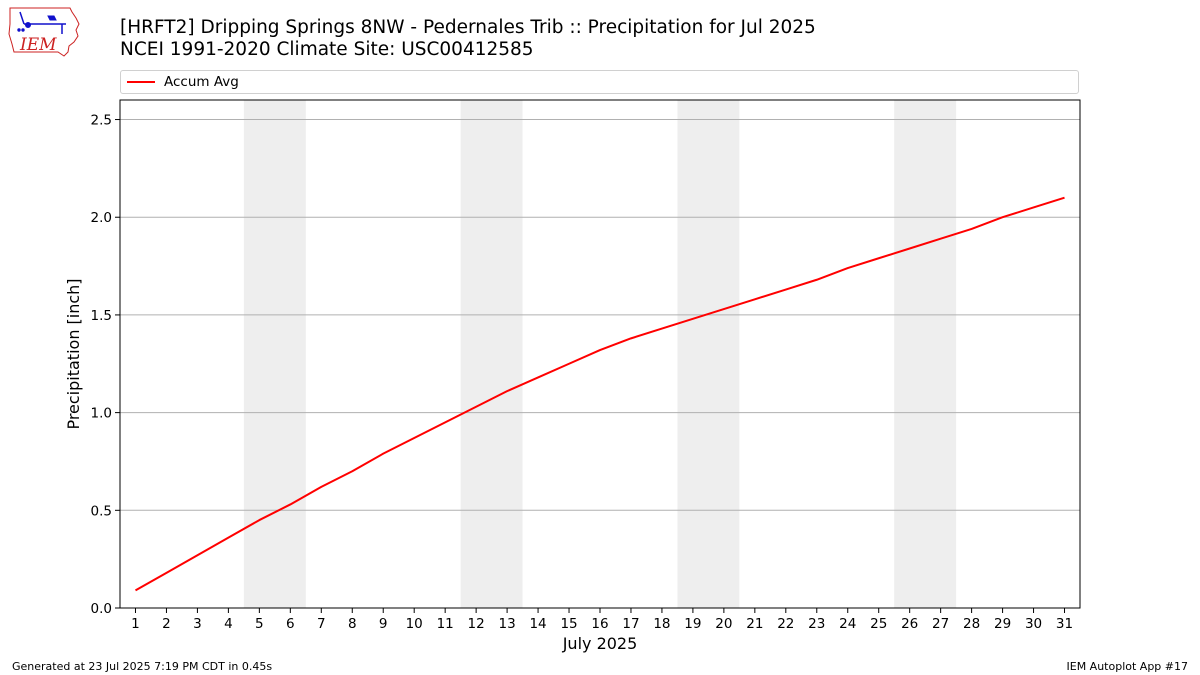 The width and height of the screenshot is (1200, 675). I want to click on x-tick-label: 13, so click(507, 624).